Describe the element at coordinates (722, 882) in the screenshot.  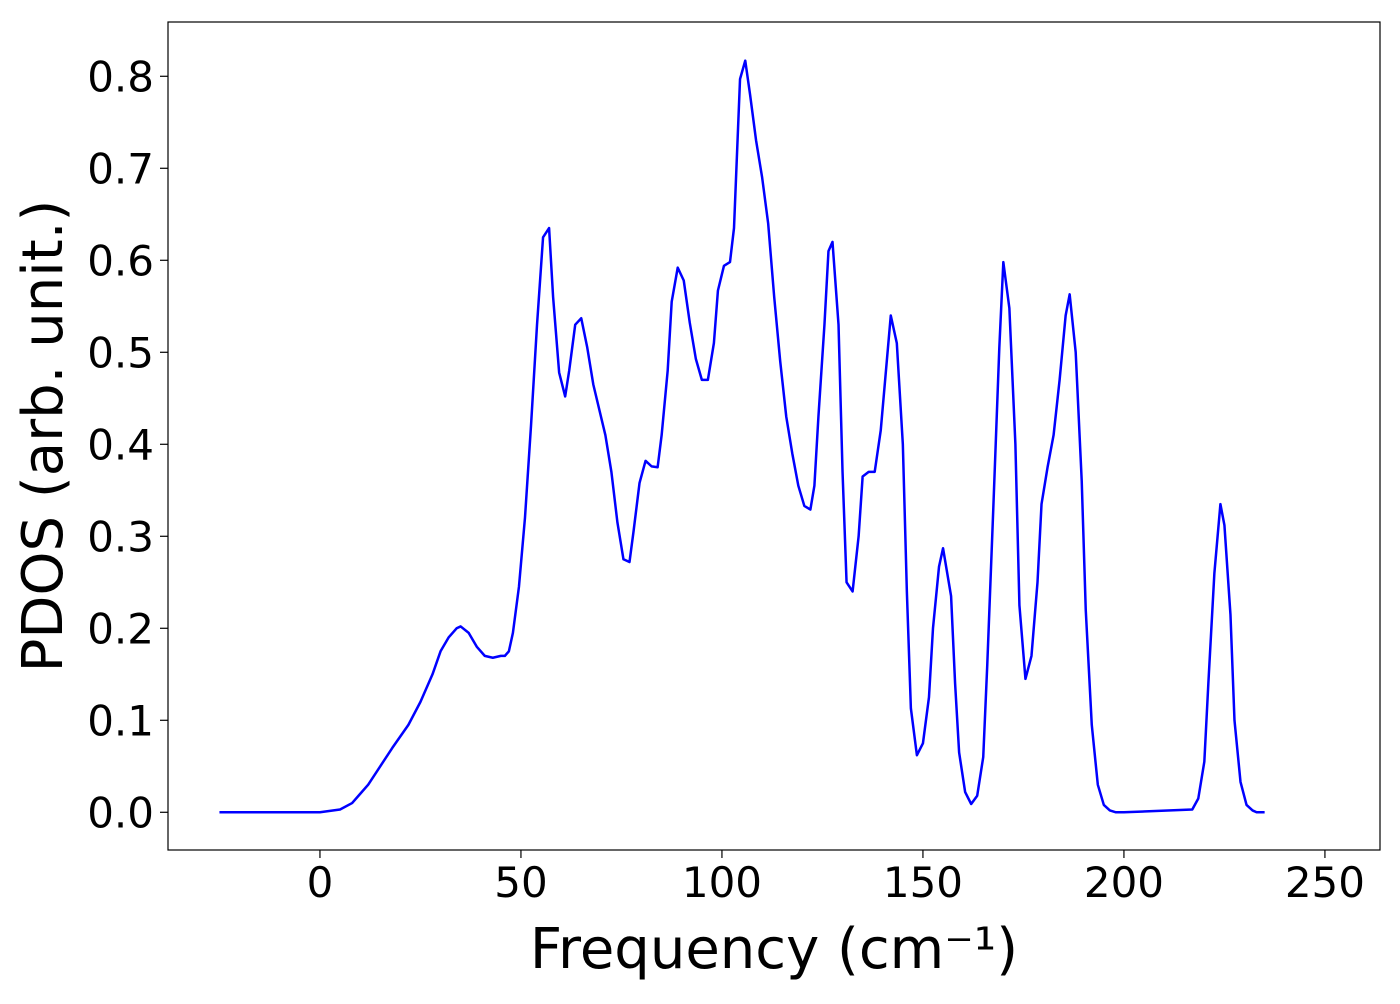
I see `x-tick-label: 100` at that location.